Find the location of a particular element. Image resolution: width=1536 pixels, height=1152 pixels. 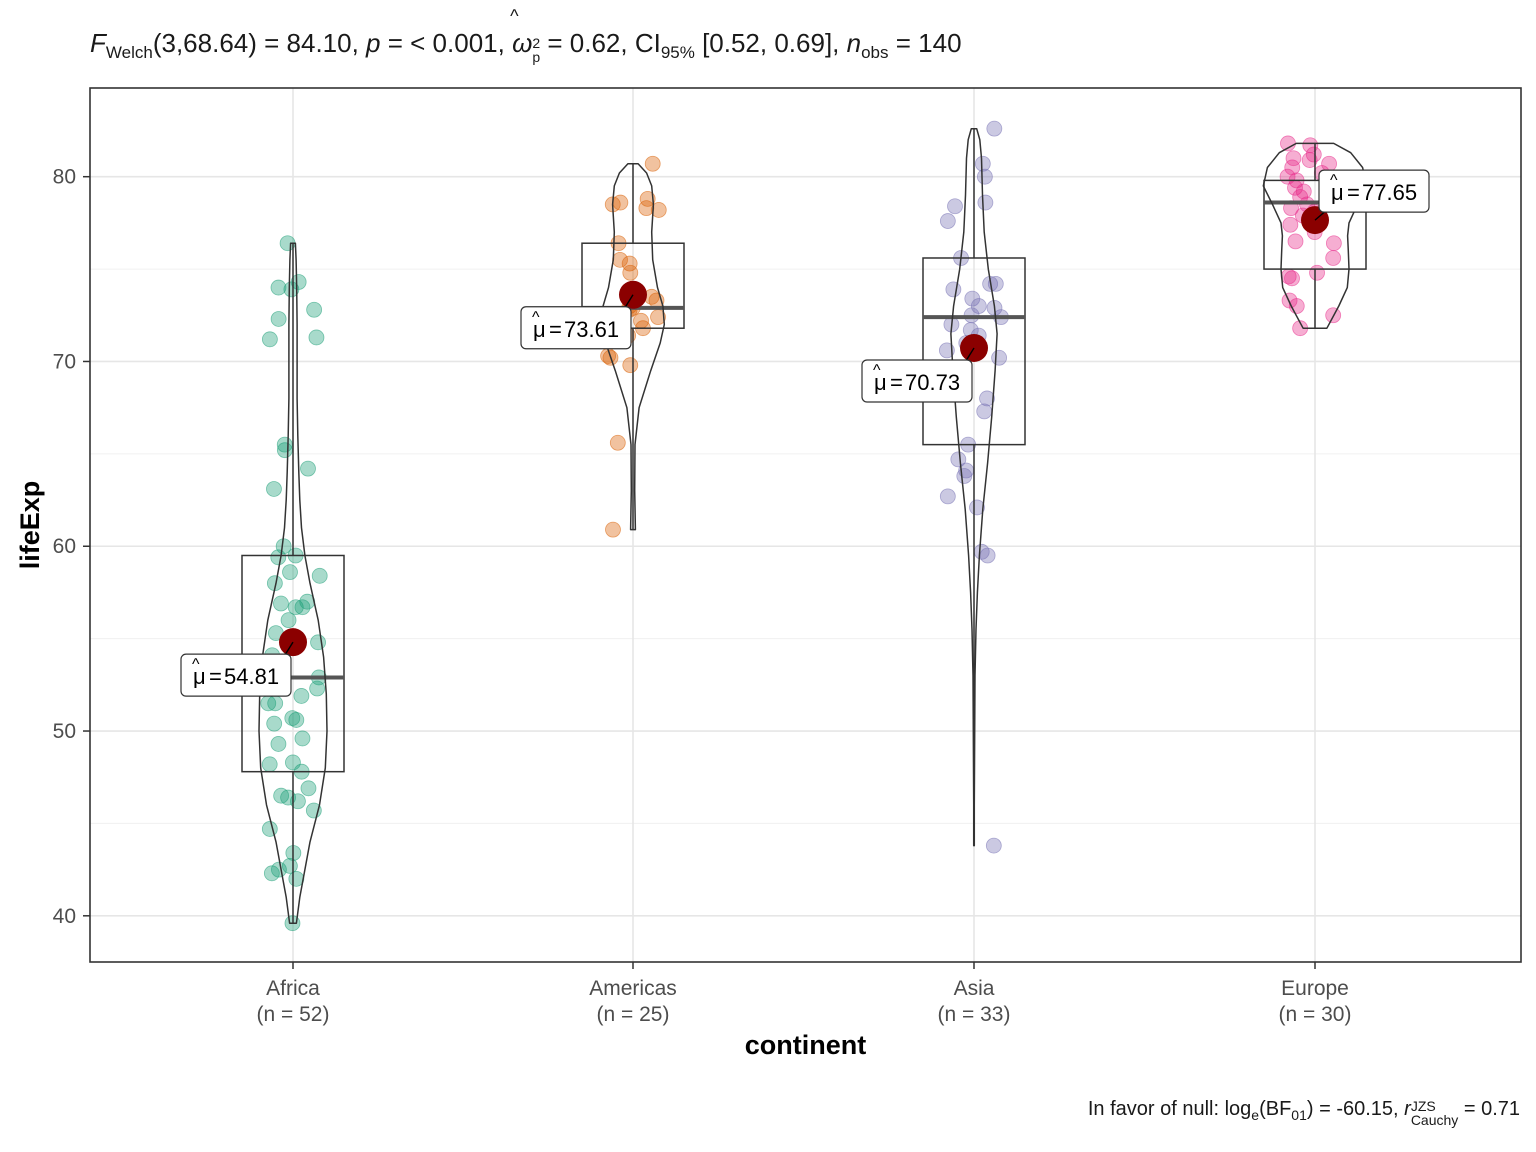

mean-label-value: 73.61 is located at coordinates (591, 329).